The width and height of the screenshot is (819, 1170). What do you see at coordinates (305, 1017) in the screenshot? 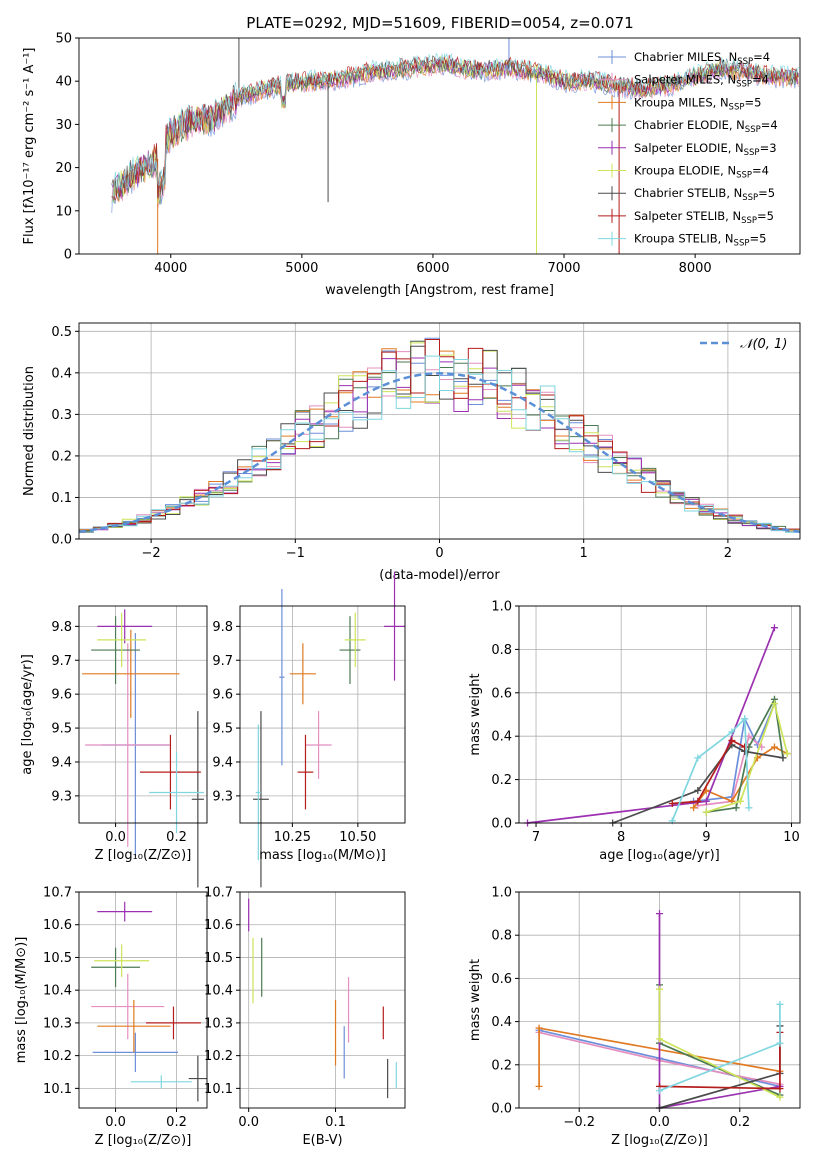
I see `mass_vs_ebv-axes: 0.0 0.1 10.1 10.2 10.3 10.4 10.5 10.6 10.7 E(B-V)` at bounding box center [305, 1017].